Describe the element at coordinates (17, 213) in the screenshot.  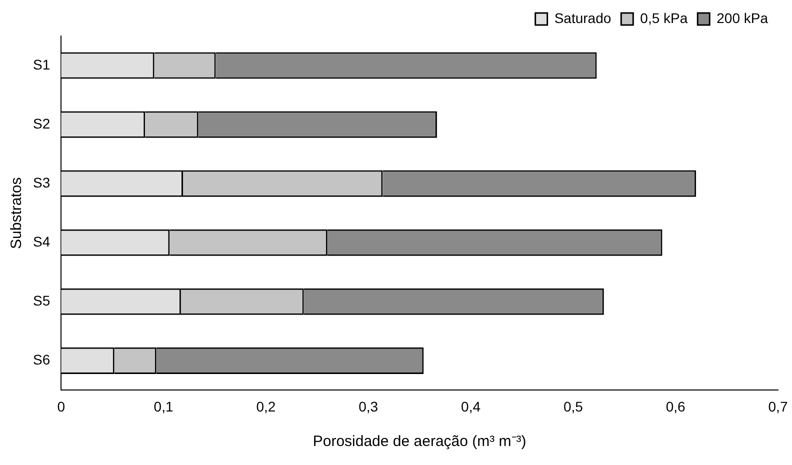
I see `y-axis-title: Substratos` at that location.